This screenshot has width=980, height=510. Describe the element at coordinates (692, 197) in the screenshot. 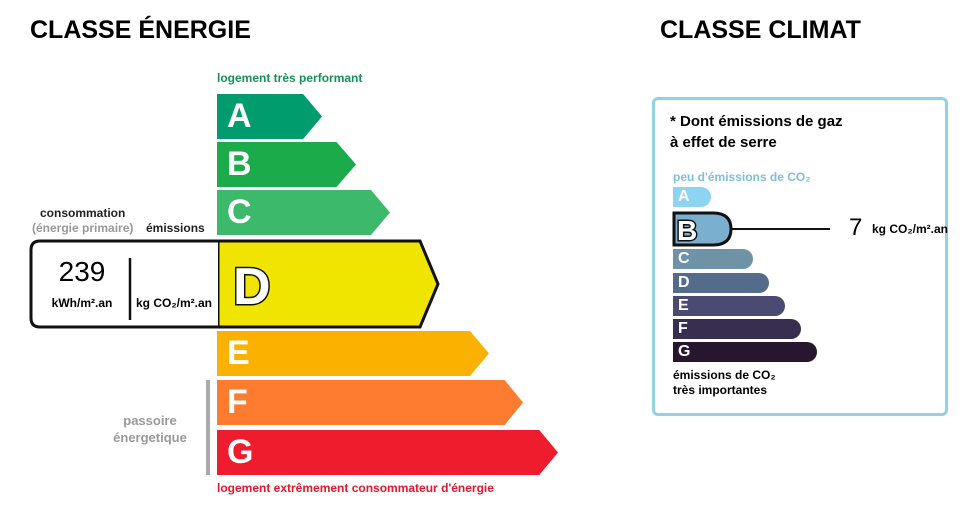

I see `climate-class-a: A` at that location.